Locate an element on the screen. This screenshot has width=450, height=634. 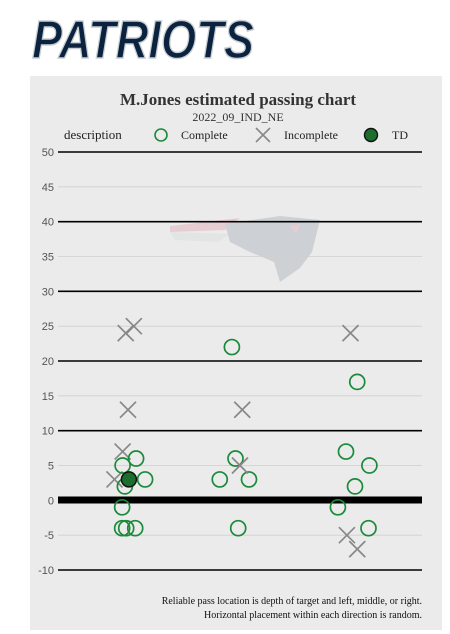
legend-td-label: TD is located at coordinates (400, 135).